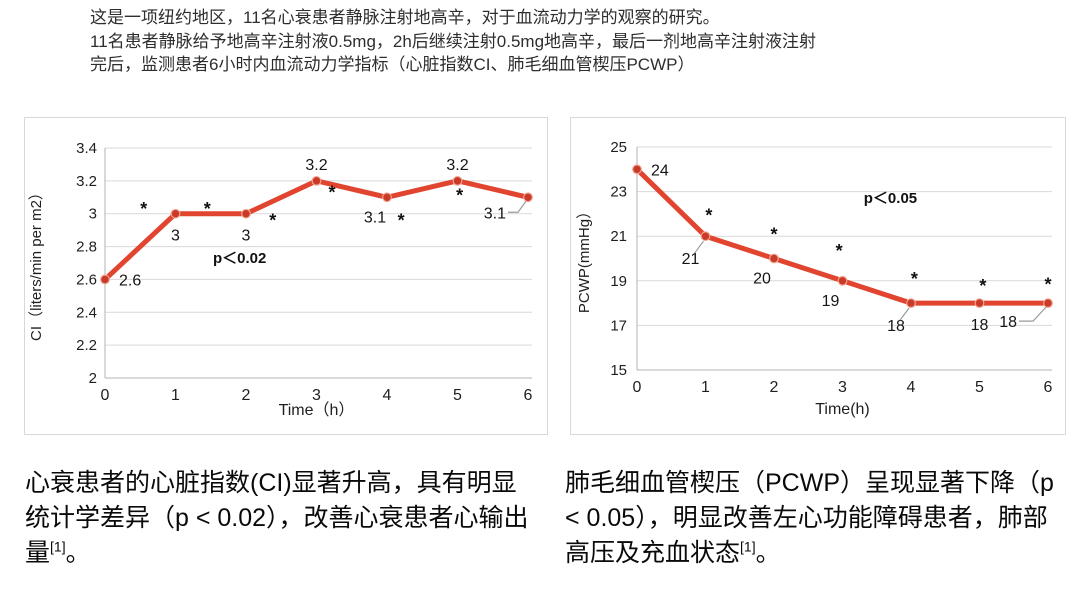 The image size is (1080, 590). What do you see at coordinates (618, 192) in the screenshot?
I see `svg-text: 23` at bounding box center [618, 192].